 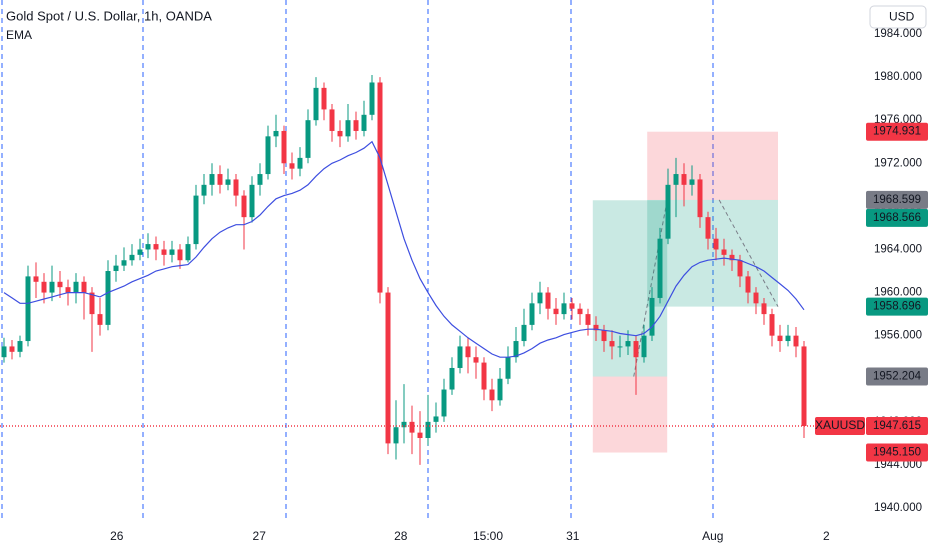 I want to click on x-tick-label: 27, so click(x=260, y=536).